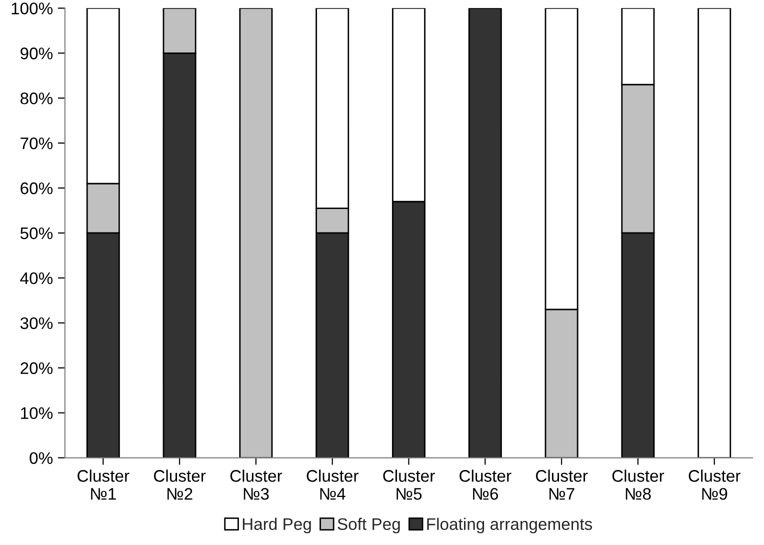 The width and height of the screenshot is (764, 545). Describe the element at coordinates (714, 485) in the screenshot. I see `x-tick-label: Cluster №9` at that location.